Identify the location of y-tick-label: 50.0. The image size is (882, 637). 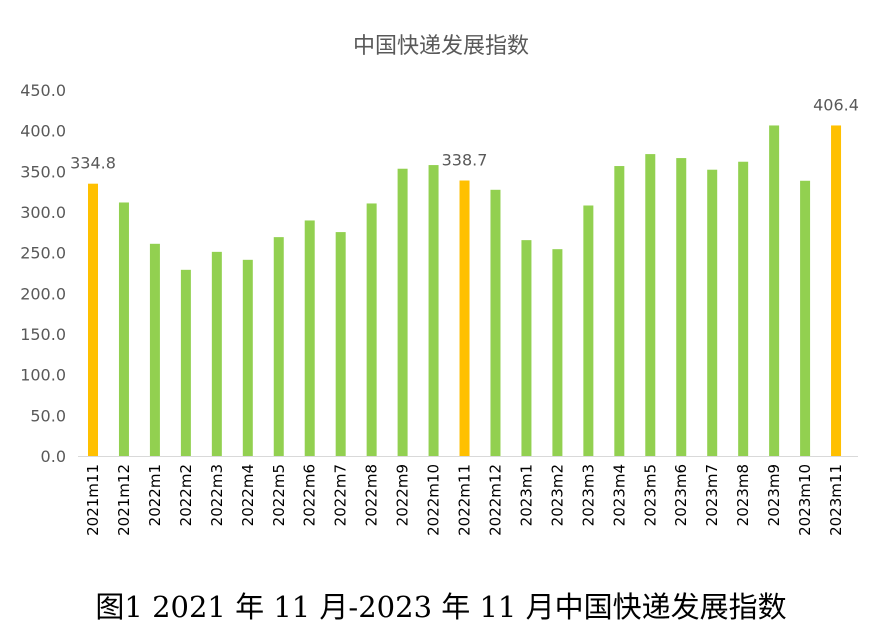
(48, 415).